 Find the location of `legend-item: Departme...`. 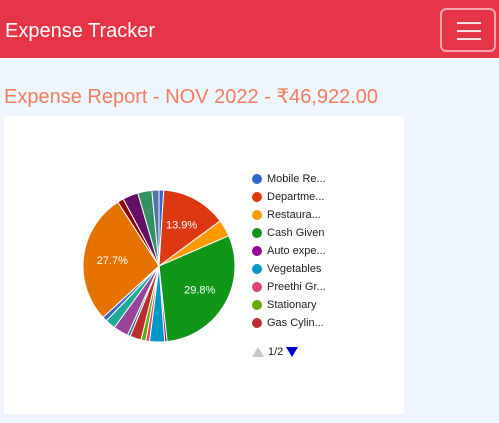

legend-item: Departme... is located at coordinates (327, 200).